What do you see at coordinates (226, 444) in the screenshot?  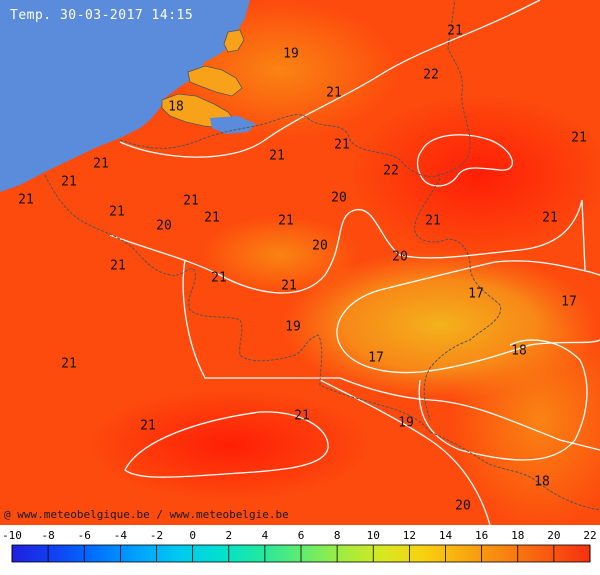 I see `isotherm-21-south` at bounding box center [226, 444].